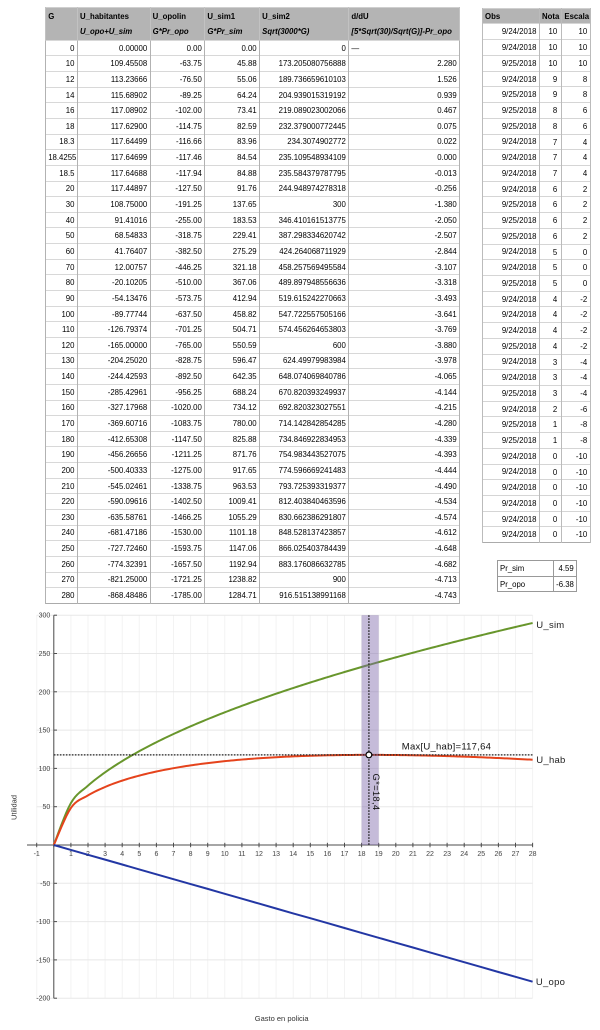 This screenshot has height=1030, width=600. Describe the element at coordinates (533, 854) in the screenshot. I see `svg-text: 28` at that location.